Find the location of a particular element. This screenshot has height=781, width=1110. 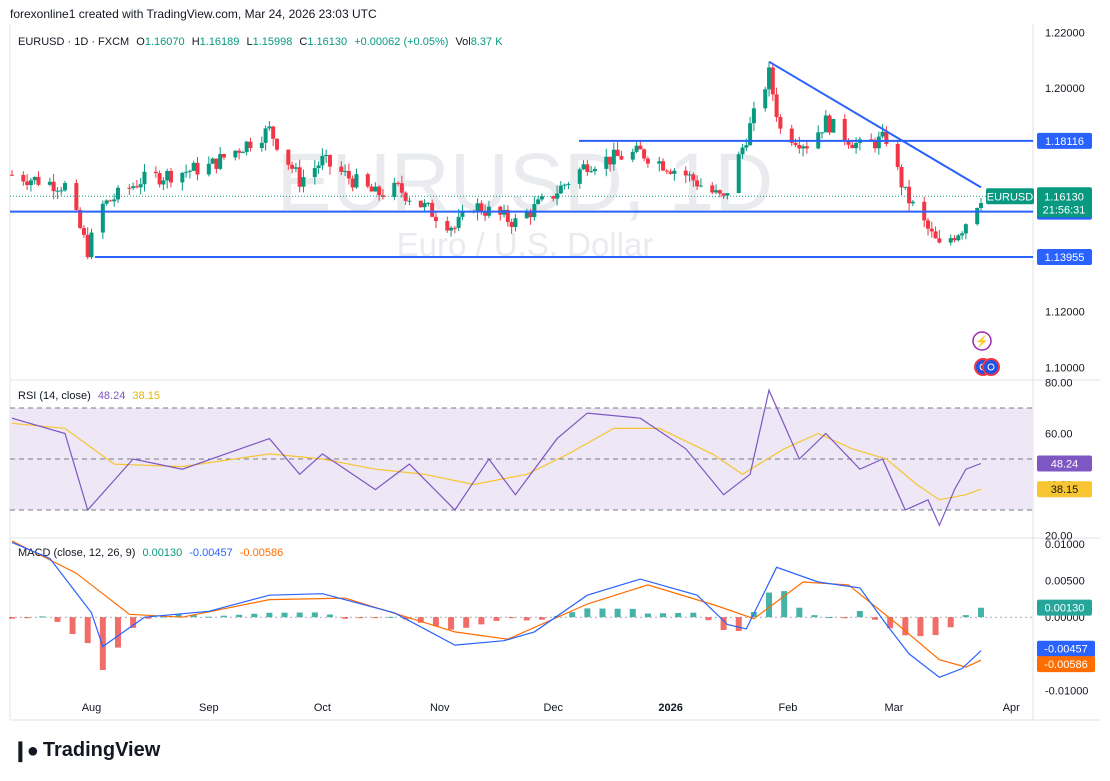

last-price-tag: 1.16130 is located at coordinates (1064, 197).